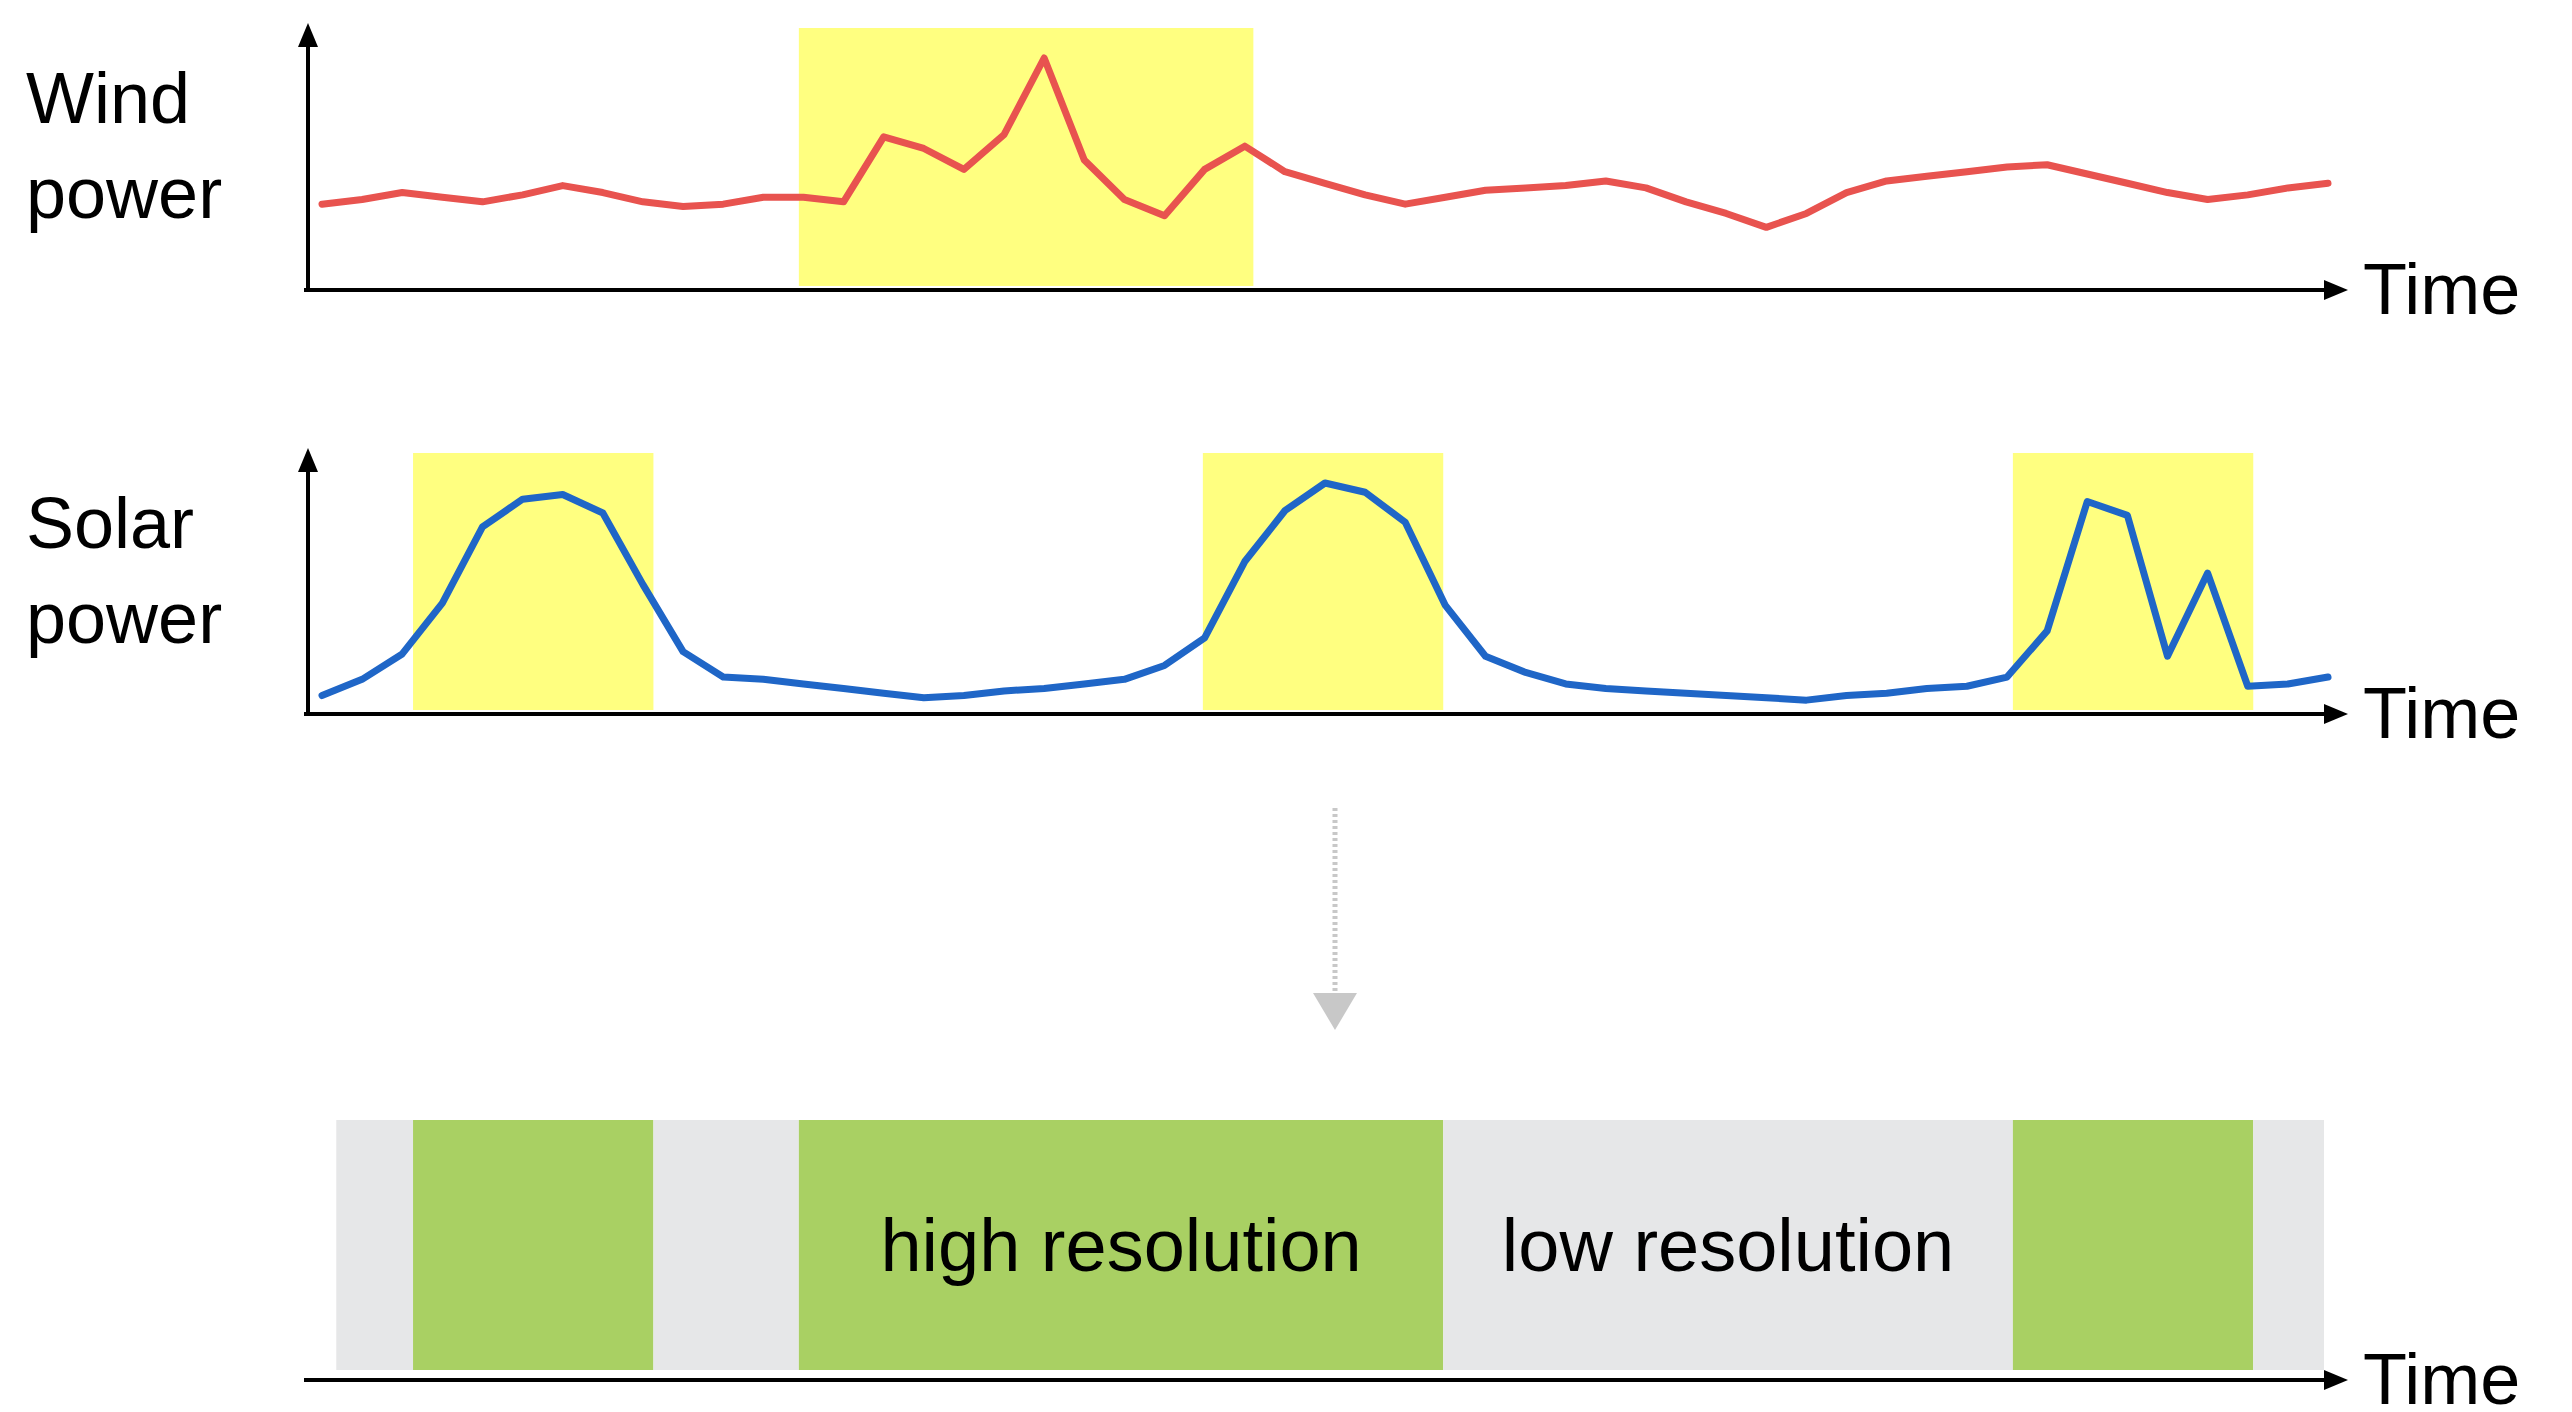 The height and width of the screenshot is (1412, 2572). I want to click on text: Time, so click(2442, 1375).